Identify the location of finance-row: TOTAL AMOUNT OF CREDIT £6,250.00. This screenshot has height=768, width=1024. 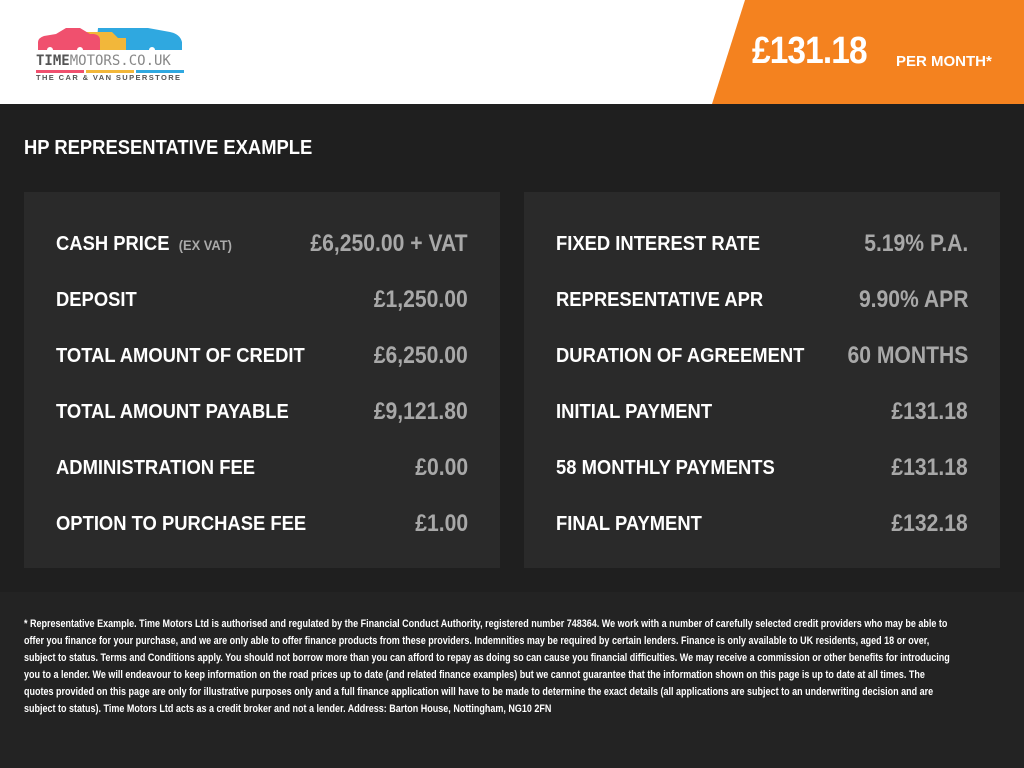
(262, 356).